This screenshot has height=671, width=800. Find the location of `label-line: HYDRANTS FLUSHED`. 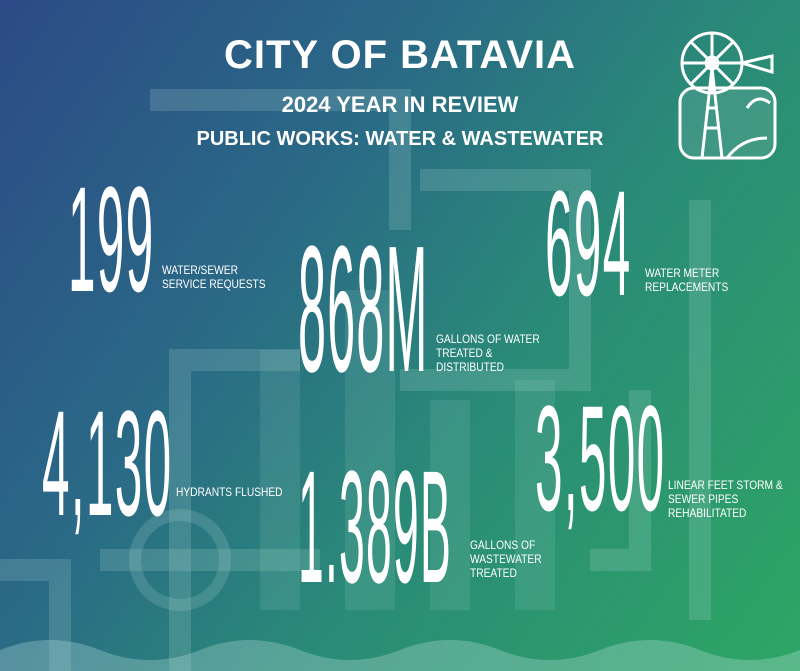

label-line: HYDRANTS FLUSHED is located at coordinates (229, 492).